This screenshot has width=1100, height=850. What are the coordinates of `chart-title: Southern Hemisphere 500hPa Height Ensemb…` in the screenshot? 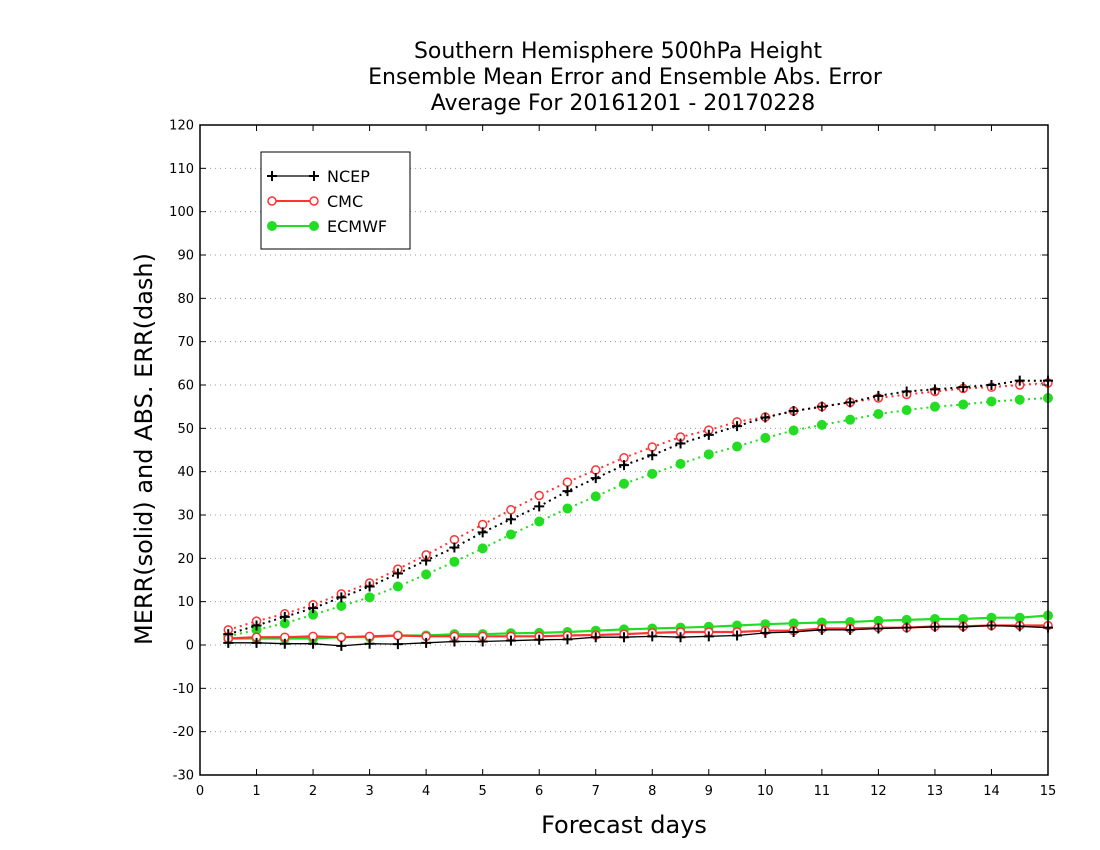 It's located at (625, 77).